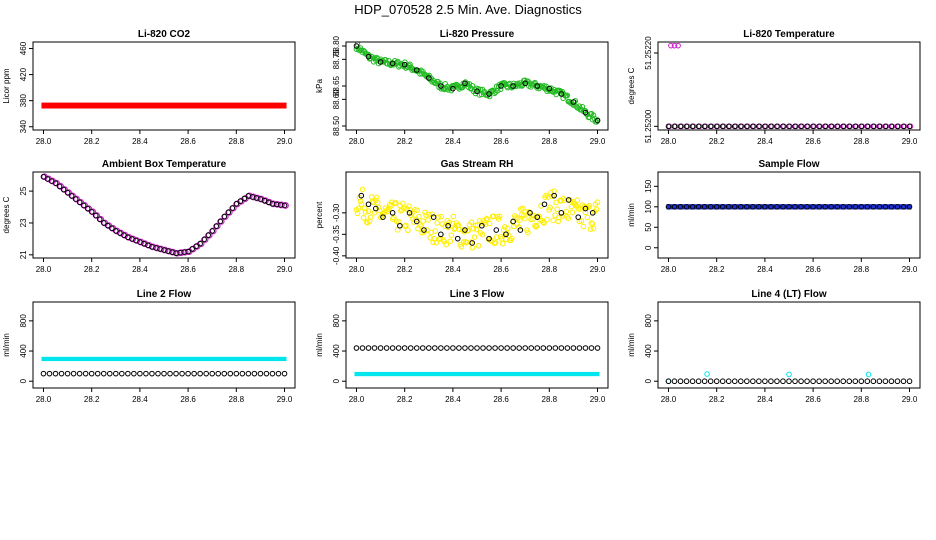  Describe the element at coordinates (319, 345) in the screenshot. I see `y-axis-label: ml/min` at that location.